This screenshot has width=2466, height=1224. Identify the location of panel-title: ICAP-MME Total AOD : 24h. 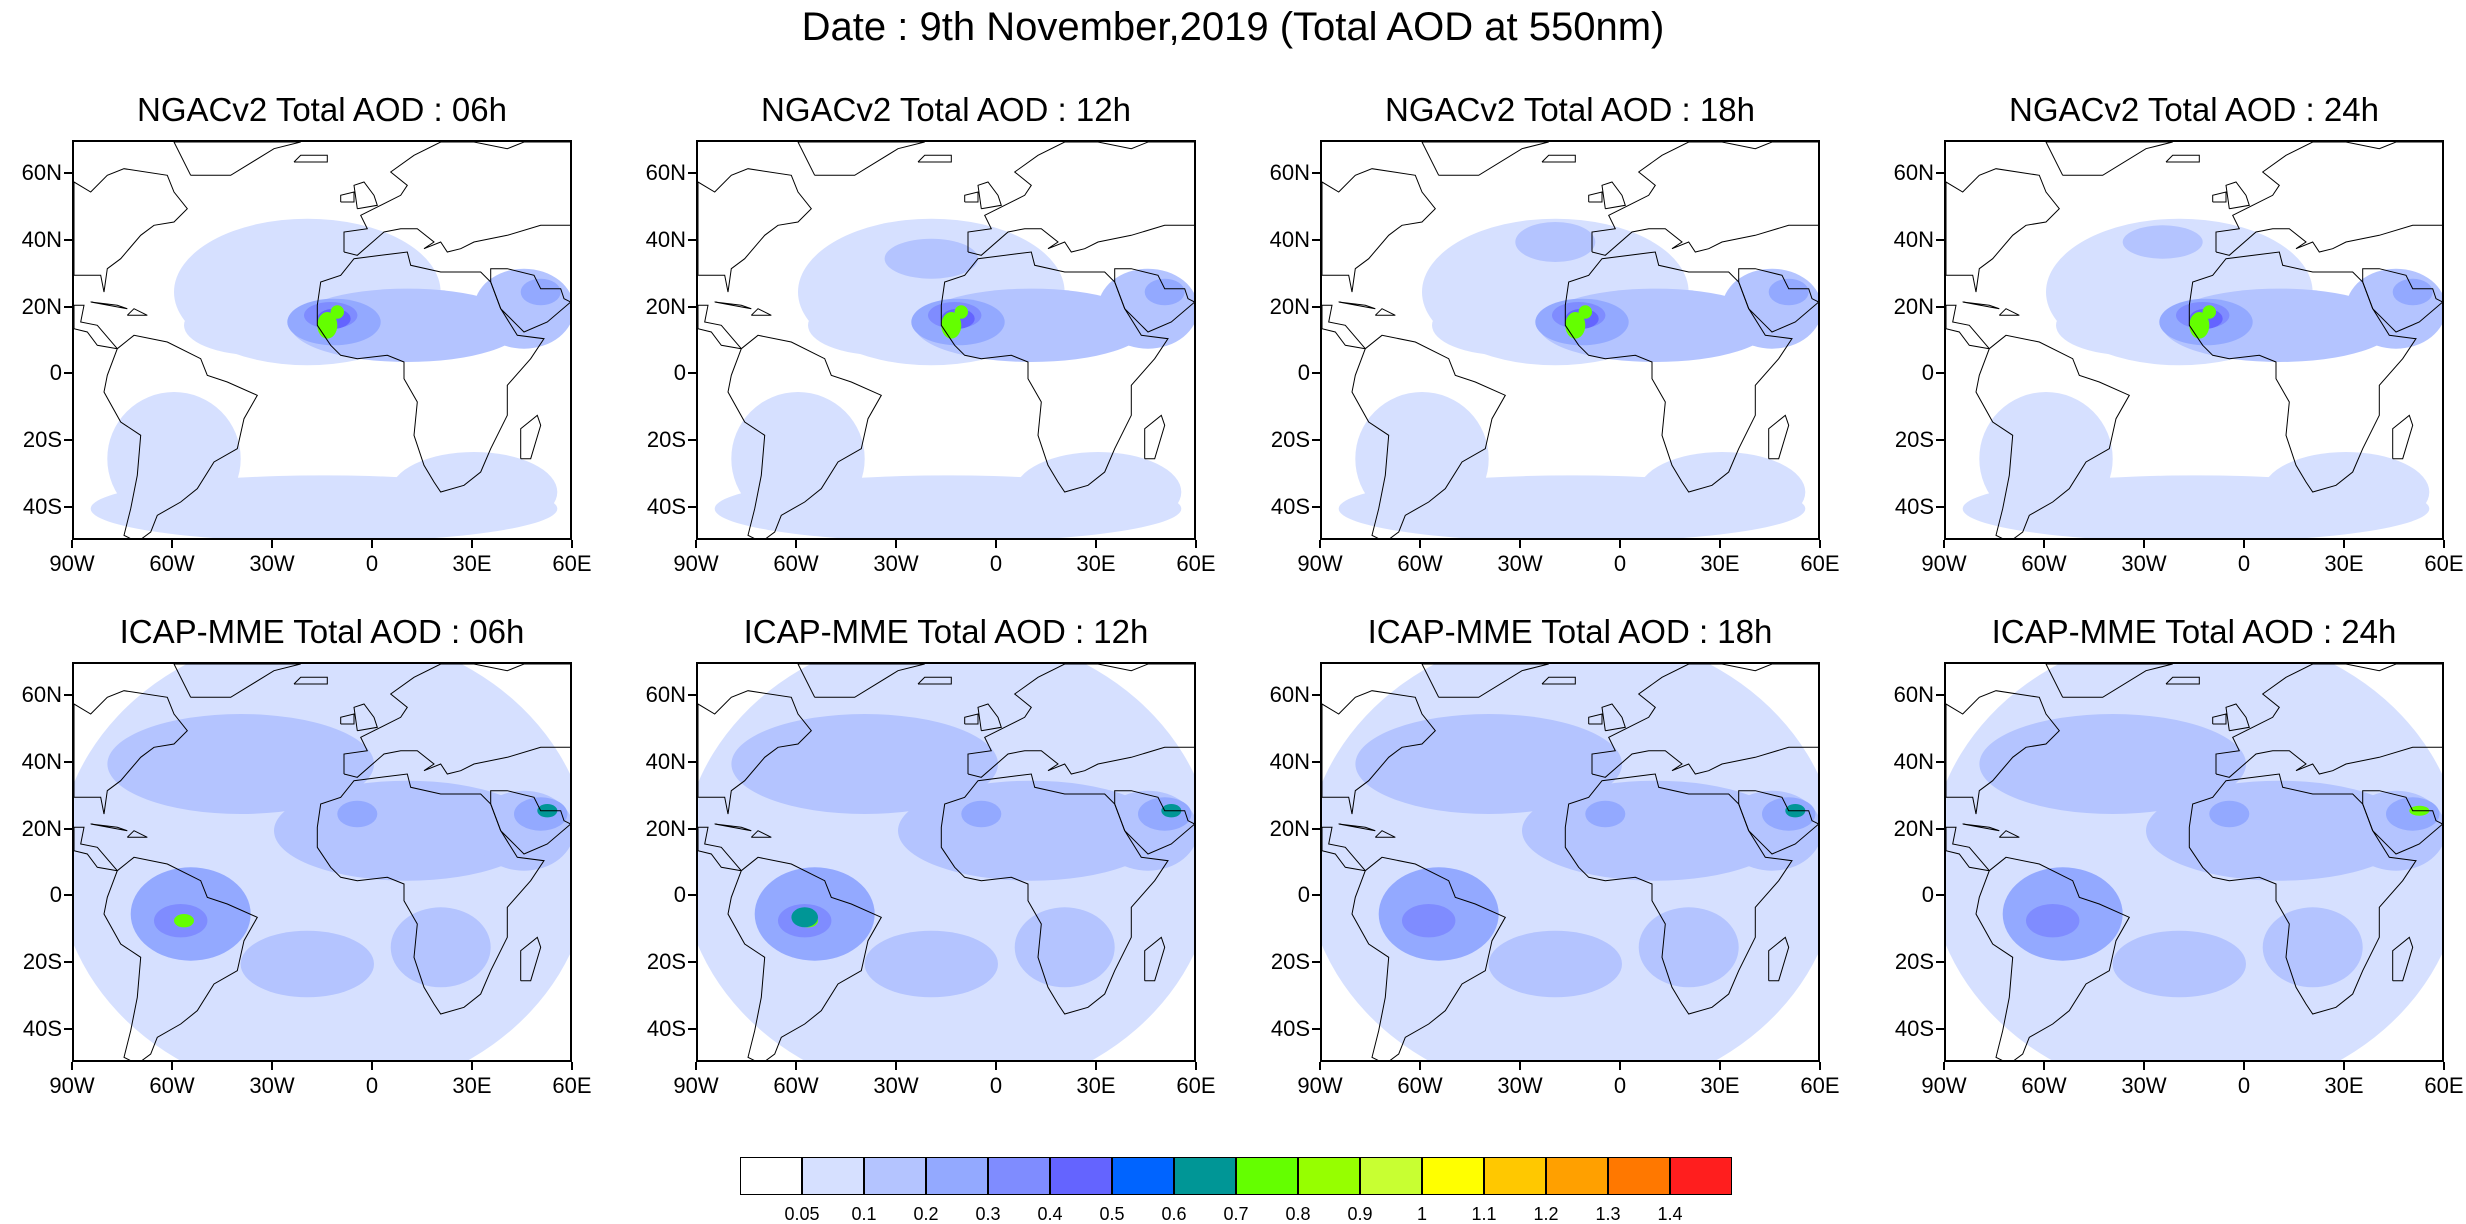
(2194, 631).